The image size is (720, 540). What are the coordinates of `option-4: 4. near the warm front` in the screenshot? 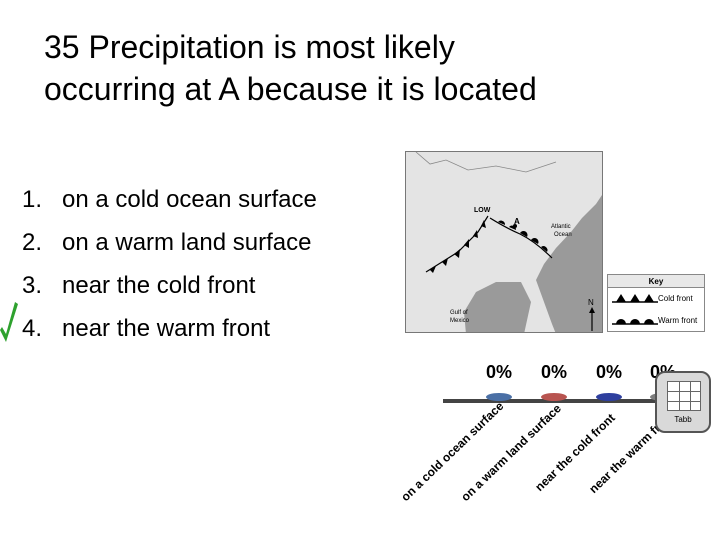 It's located at (169, 328).